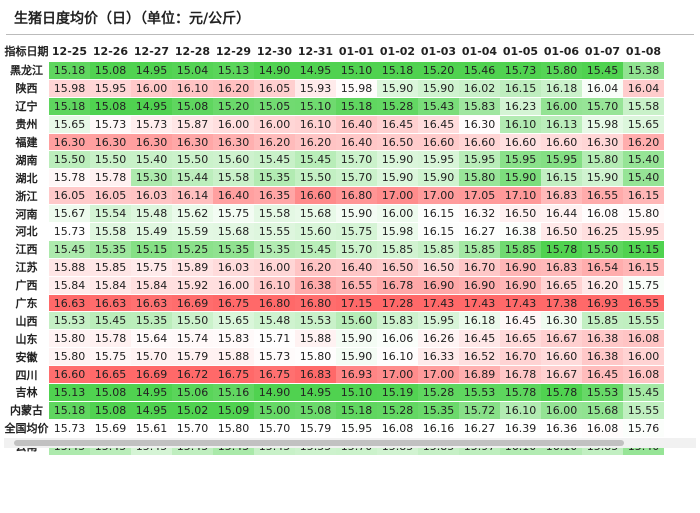 The height and width of the screenshot is (513, 700). Describe the element at coordinates (479, 285) in the screenshot. I see `cell: 16.90` at that location.